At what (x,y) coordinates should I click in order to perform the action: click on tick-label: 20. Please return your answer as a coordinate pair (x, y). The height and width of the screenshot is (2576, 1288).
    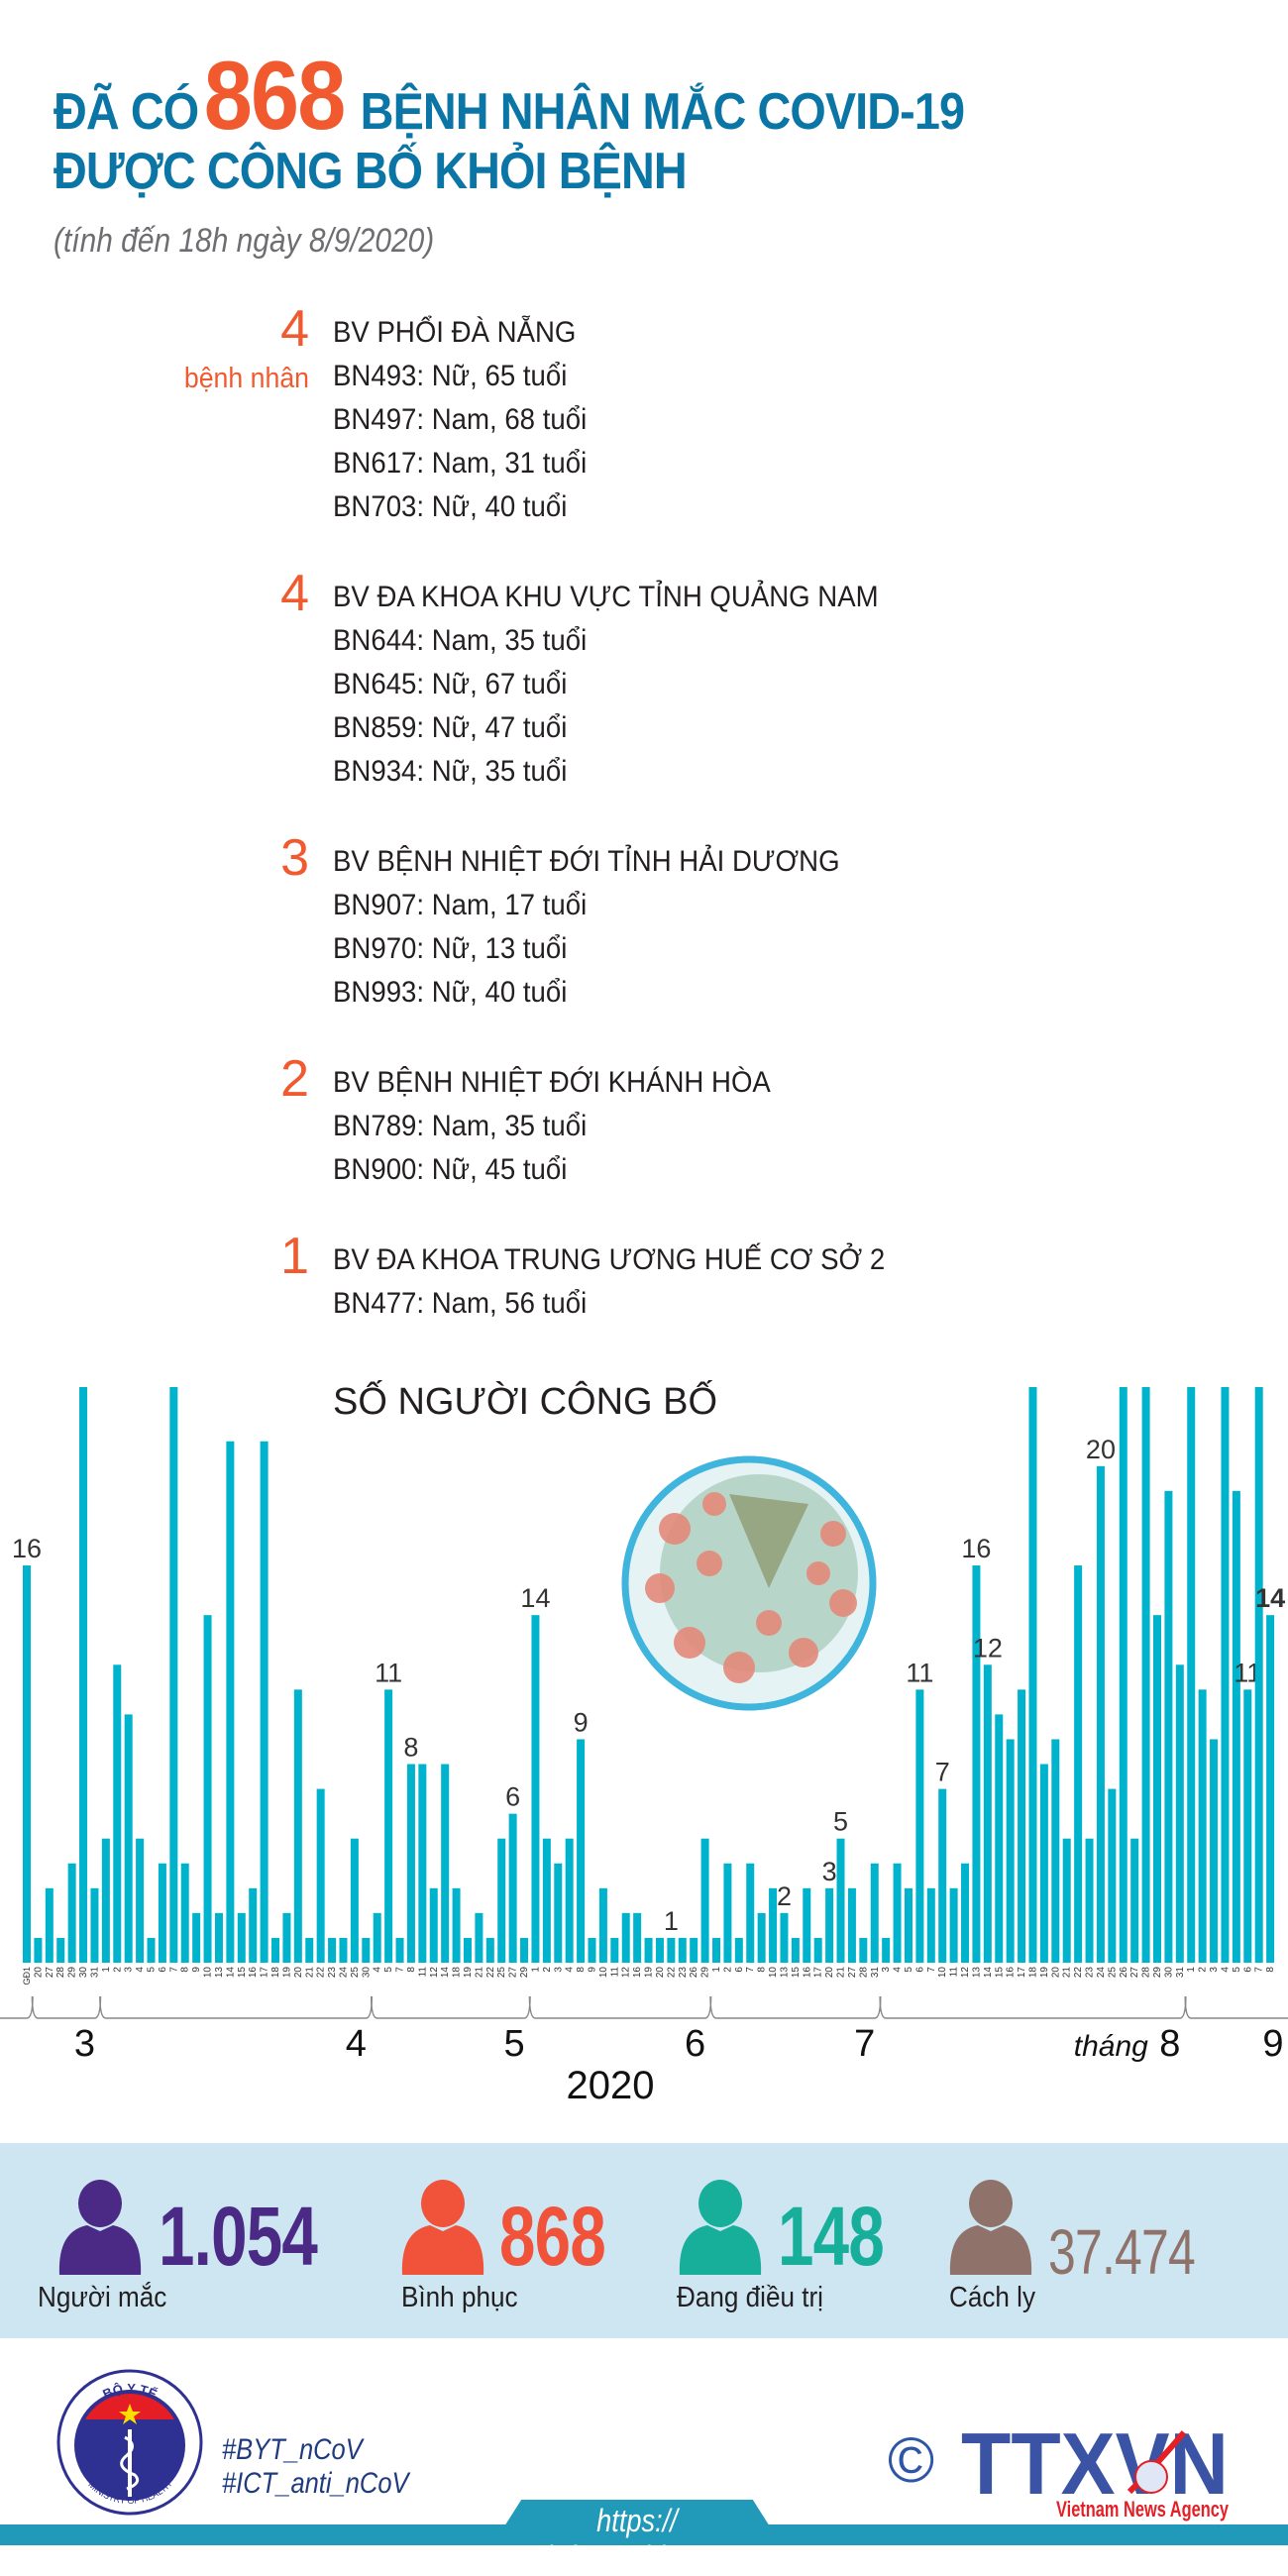
    Looking at the image, I should click on (829, 1973).